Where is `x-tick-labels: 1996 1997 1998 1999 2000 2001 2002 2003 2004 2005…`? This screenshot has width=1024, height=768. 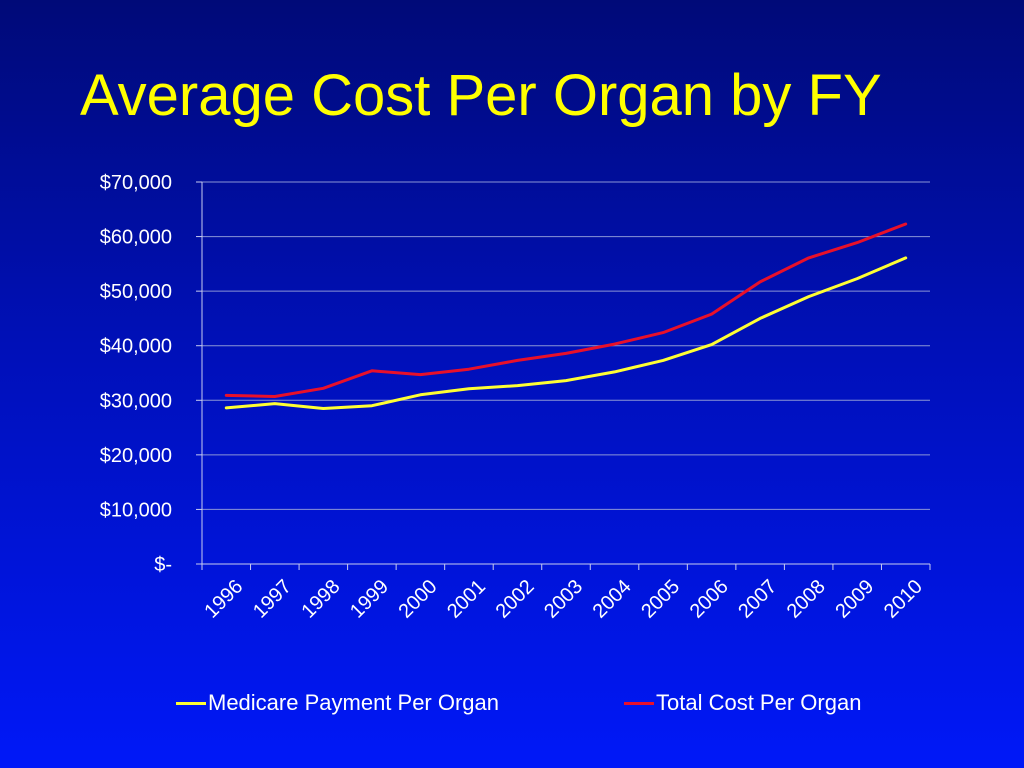
x-tick-labels: 1996 1997 1998 1999 2000 2001 2002 2003 2004 2005… is located at coordinates (563, 599).